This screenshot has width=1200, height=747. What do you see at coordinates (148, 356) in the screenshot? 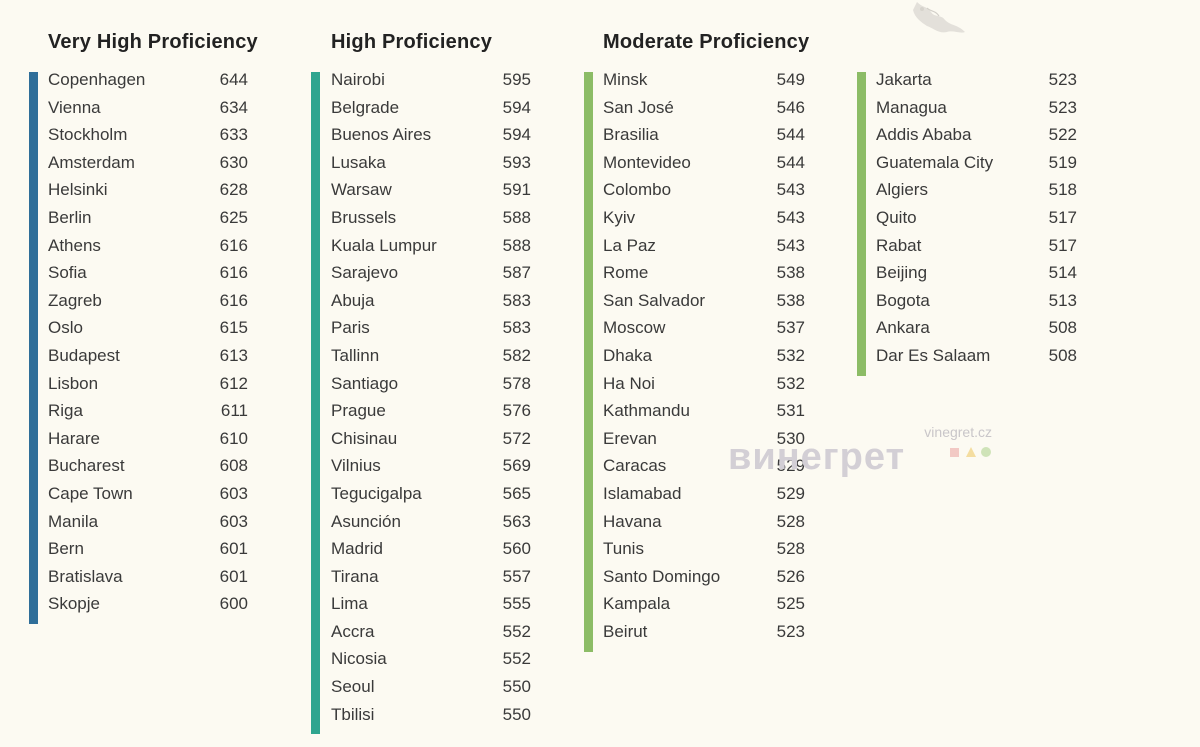
I see `city-row: Budapest 613` at bounding box center [148, 356].